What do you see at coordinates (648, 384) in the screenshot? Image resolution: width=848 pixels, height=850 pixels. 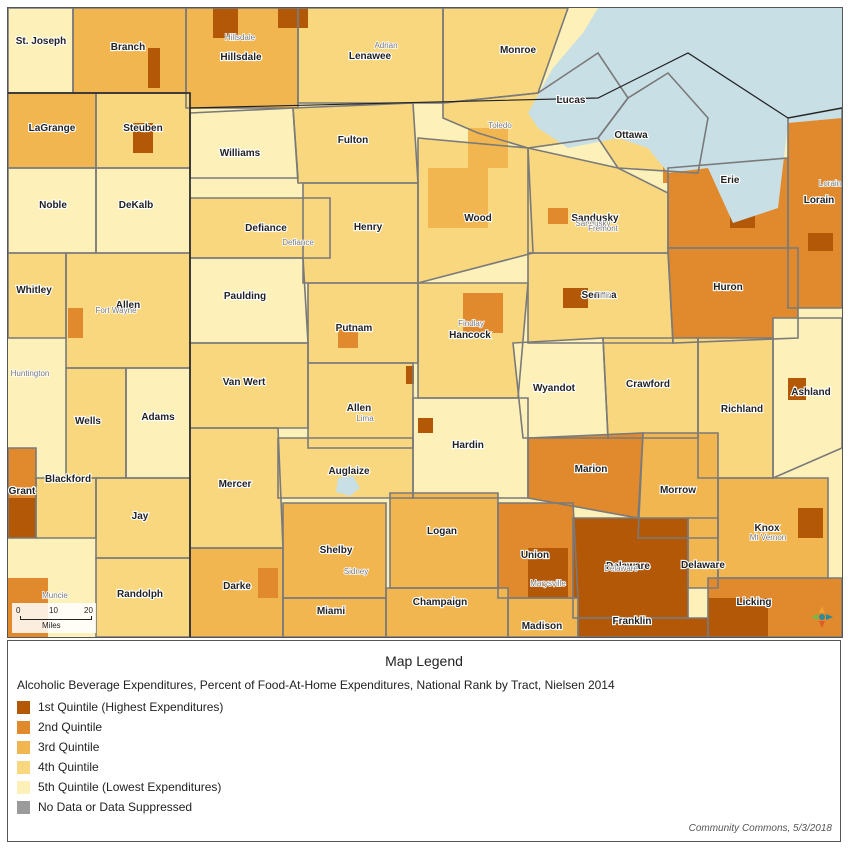 I see `county-label: Crawford` at bounding box center [648, 384].